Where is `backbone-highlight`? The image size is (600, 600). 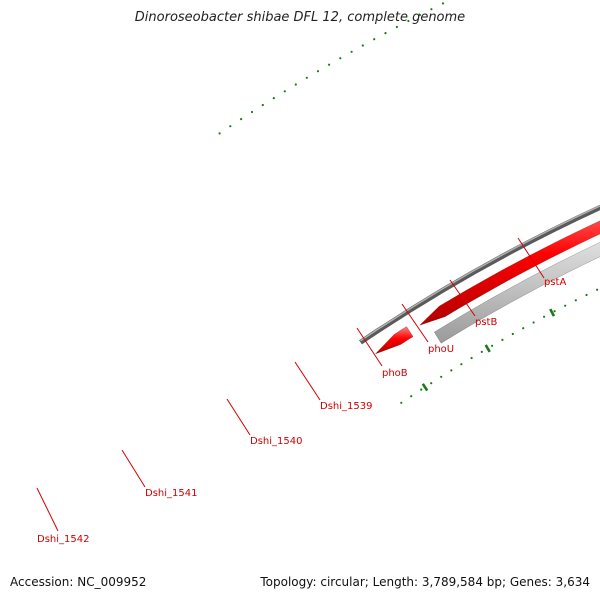 backbone-highlight is located at coordinates (480, 273).